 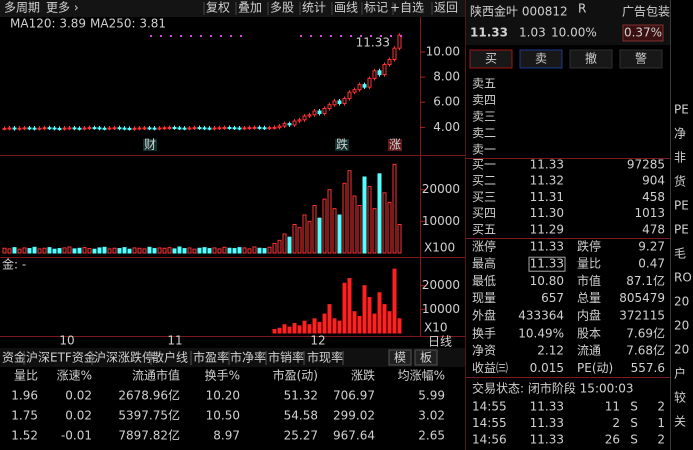 What do you see at coordinates (547, 368) in the screenshot?
I see `stat-value: 0.015` at bounding box center [547, 368].